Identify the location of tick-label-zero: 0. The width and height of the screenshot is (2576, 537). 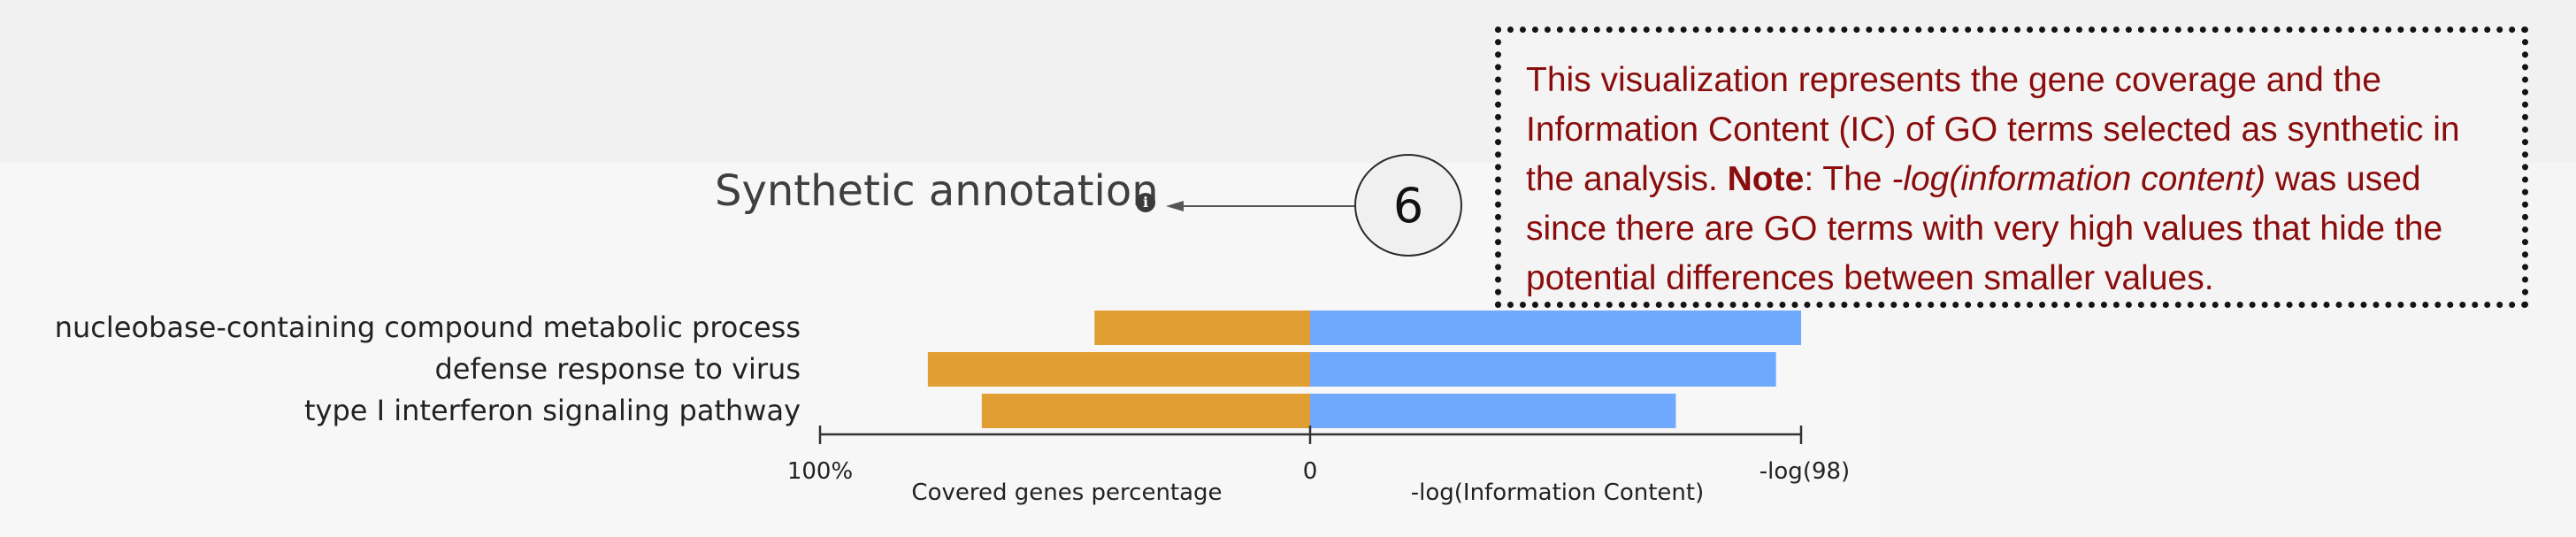
(1310, 471).